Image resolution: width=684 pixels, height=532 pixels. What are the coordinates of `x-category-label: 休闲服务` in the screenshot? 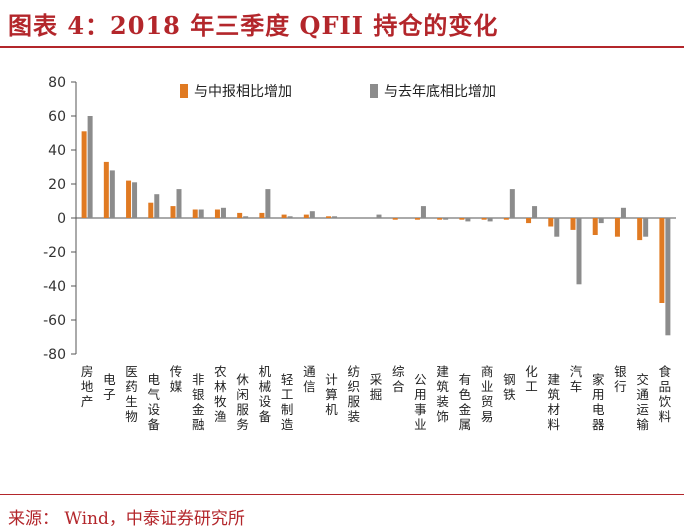 It's located at (242, 402).